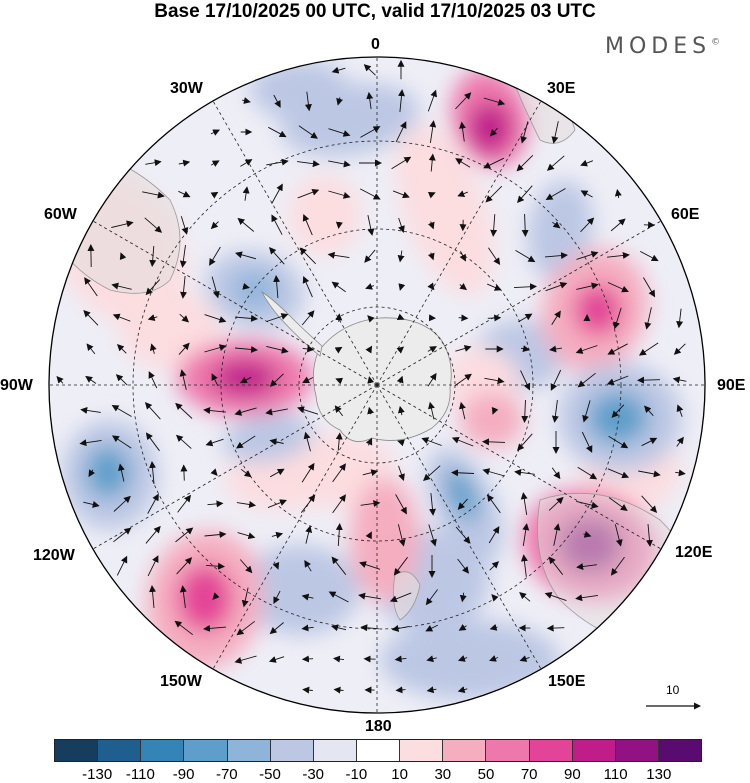 The height and width of the screenshot is (783, 750). I want to click on modes-logo: MODES©, so click(662, 46).